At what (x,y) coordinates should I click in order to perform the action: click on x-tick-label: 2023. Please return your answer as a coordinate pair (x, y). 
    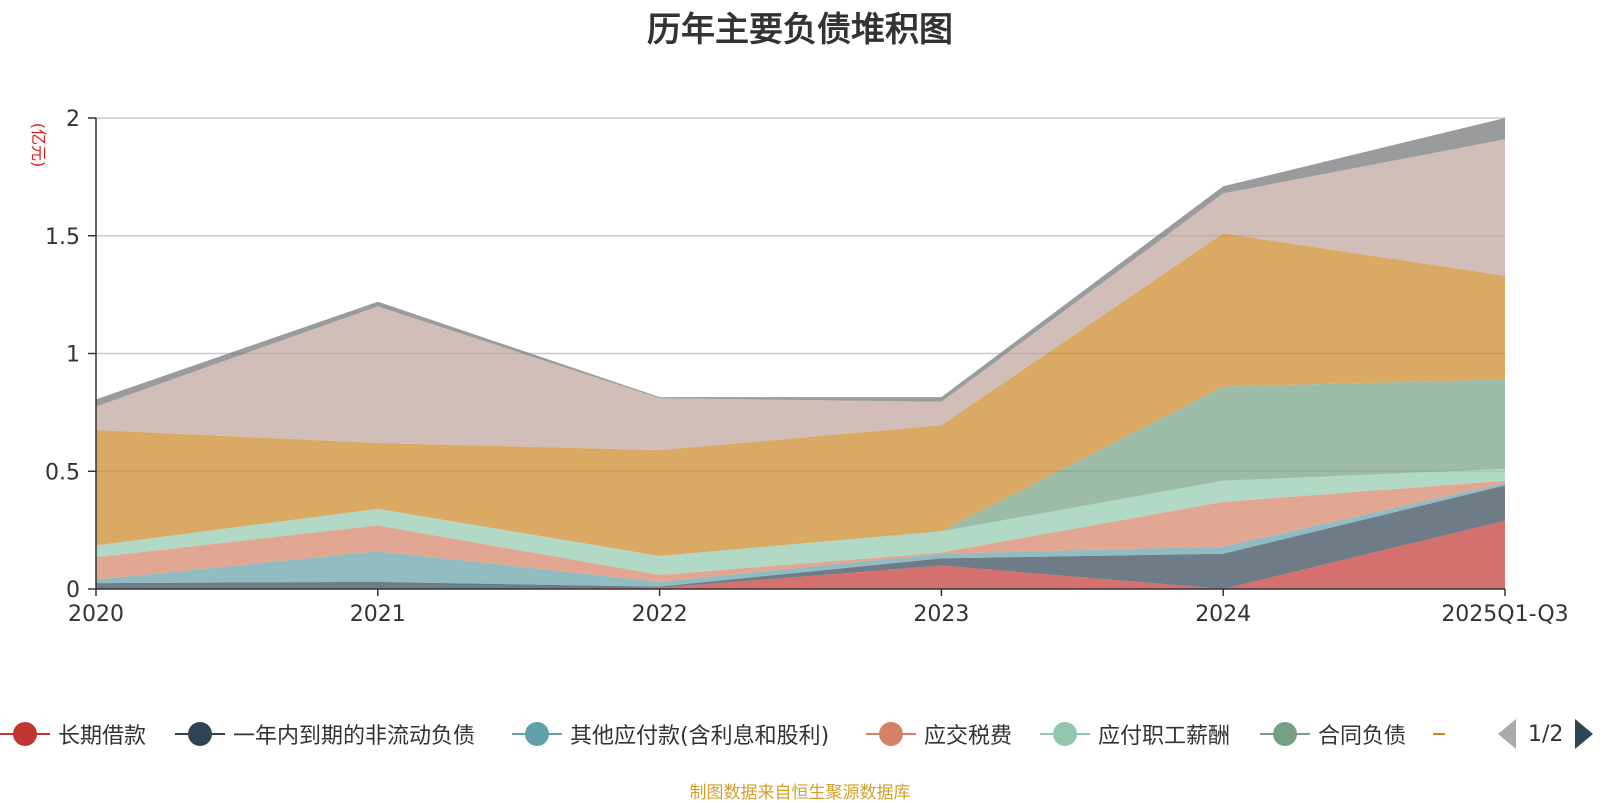
    Looking at the image, I should click on (941, 614).